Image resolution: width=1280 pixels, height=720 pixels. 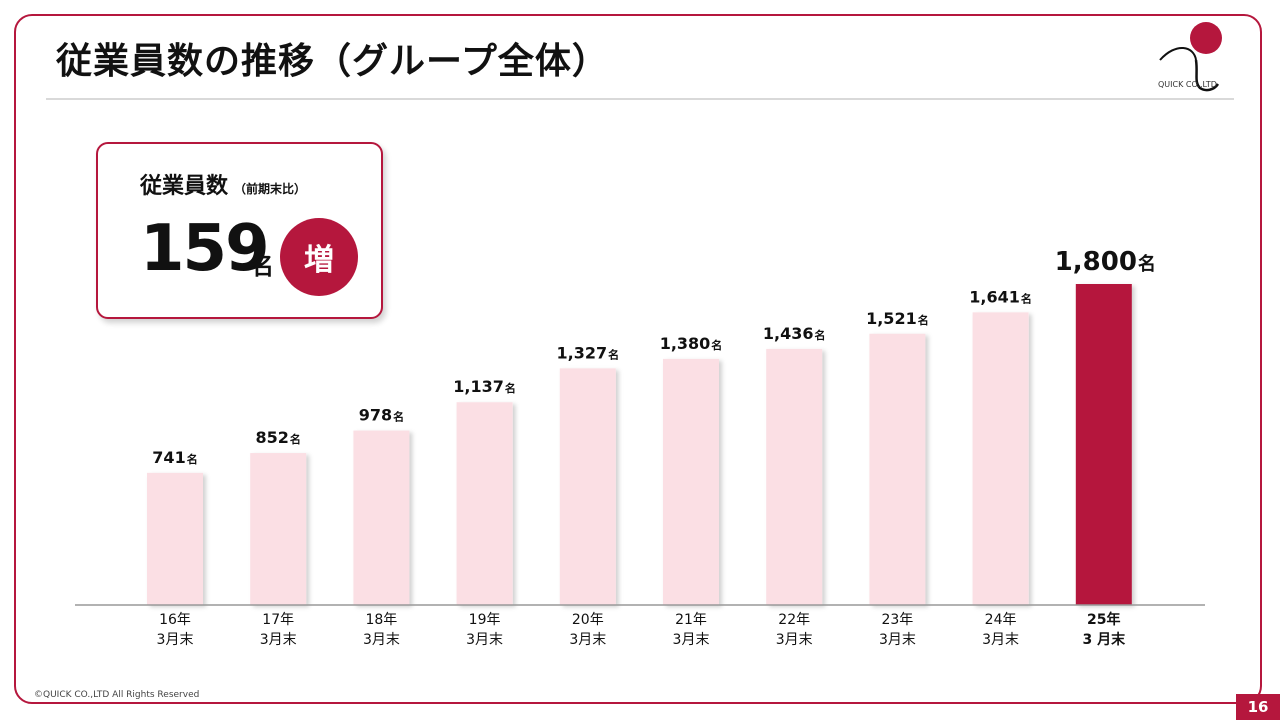 What do you see at coordinates (716, 345) in the screenshot?
I see `data-label-unit-5: 名` at bounding box center [716, 345].